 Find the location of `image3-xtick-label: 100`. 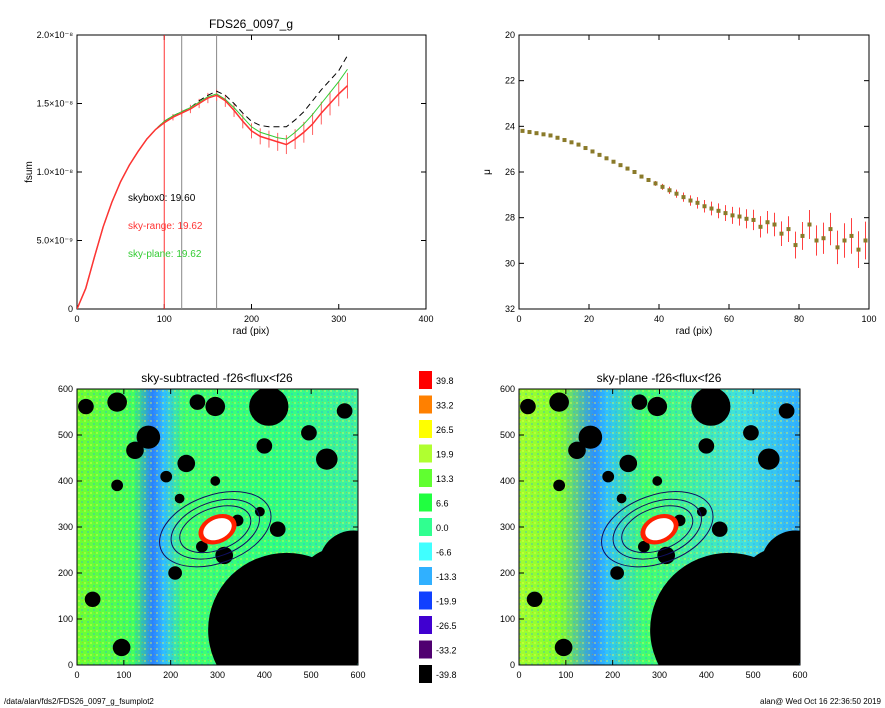

image3-xtick-label: 100 is located at coordinates (565, 675).